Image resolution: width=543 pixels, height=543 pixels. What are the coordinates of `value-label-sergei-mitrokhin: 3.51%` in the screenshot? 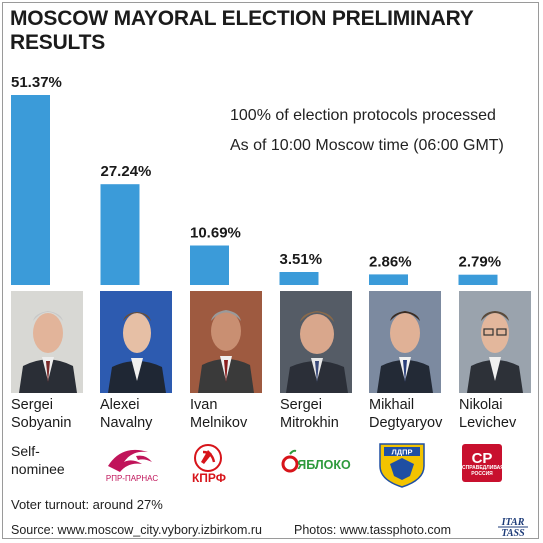 It's located at (301, 259).